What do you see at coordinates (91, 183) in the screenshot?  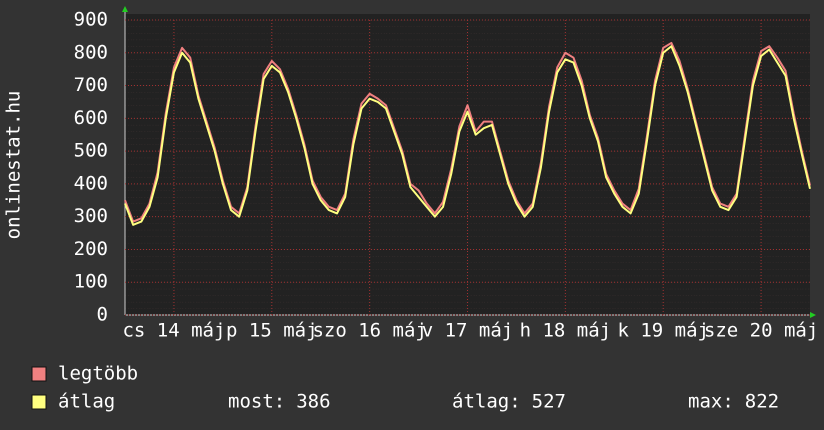 I see `y-tick-label: 400` at bounding box center [91, 183].